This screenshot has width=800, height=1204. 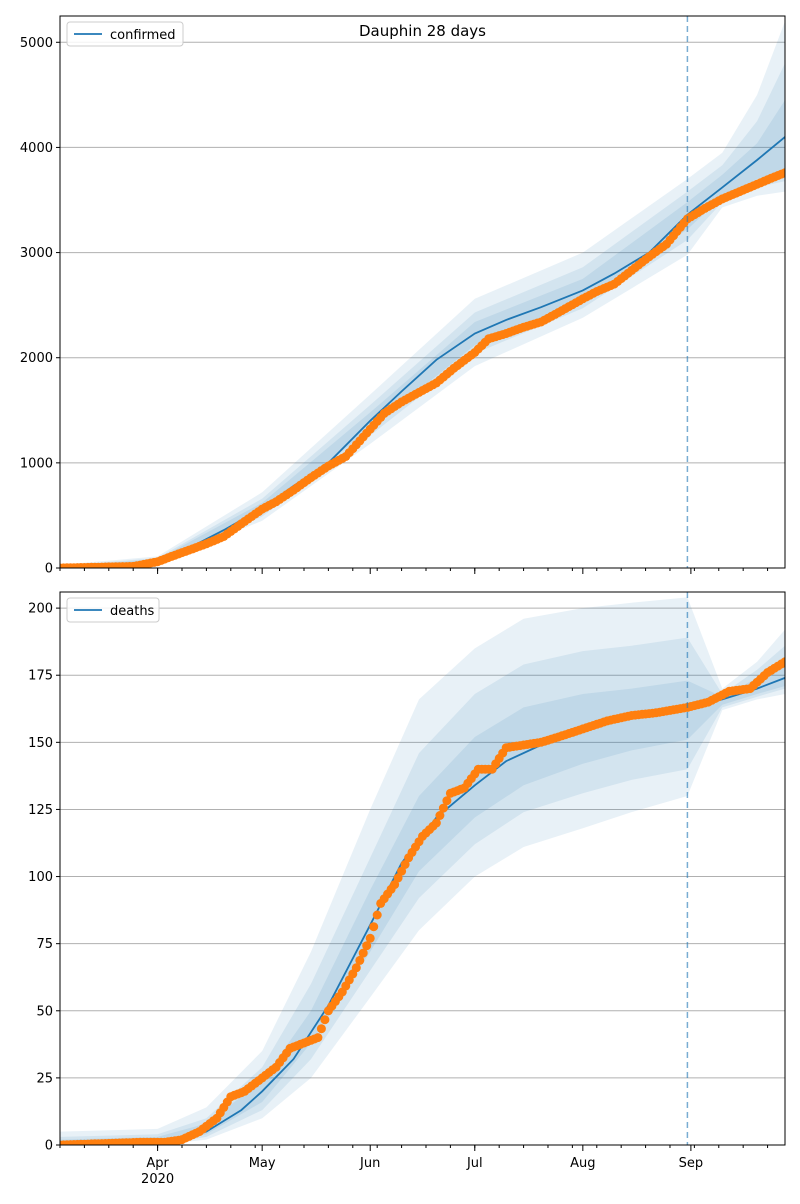 I want to click on y-tick-label: 4000, so click(x=36, y=148).